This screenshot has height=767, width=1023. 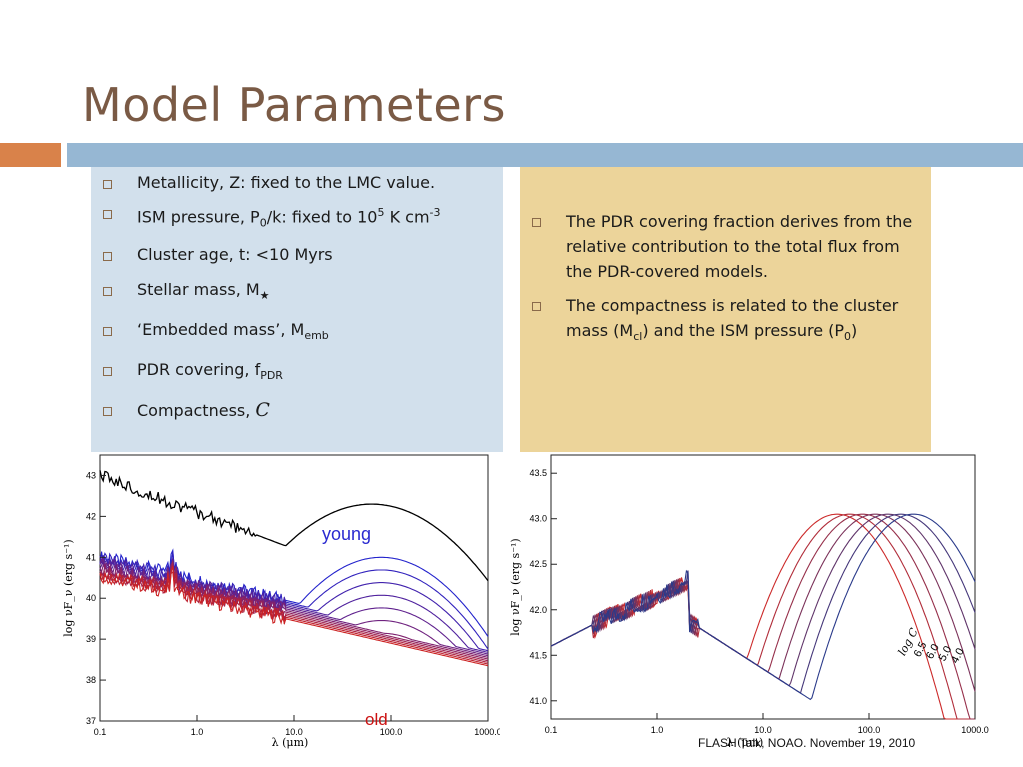 What do you see at coordinates (297, 410) in the screenshot?
I see `list-item: Compactness, C` at bounding box center [297, 410].